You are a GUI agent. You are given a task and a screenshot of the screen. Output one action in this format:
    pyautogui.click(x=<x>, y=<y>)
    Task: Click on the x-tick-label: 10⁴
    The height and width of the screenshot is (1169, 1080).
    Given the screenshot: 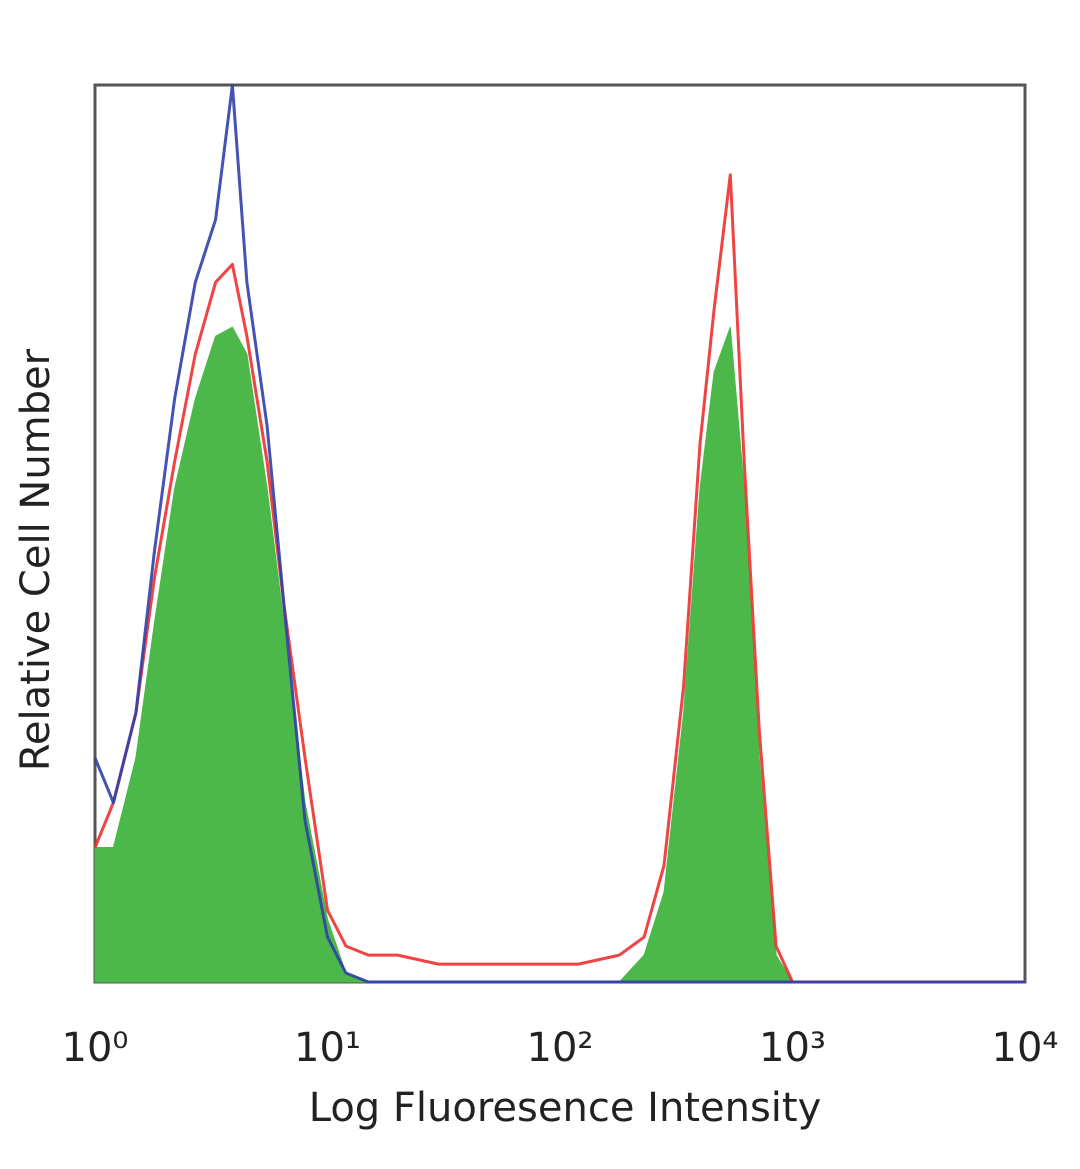 What is the action you would take?
    pyautogui.click(x=1025, y=1048)
    